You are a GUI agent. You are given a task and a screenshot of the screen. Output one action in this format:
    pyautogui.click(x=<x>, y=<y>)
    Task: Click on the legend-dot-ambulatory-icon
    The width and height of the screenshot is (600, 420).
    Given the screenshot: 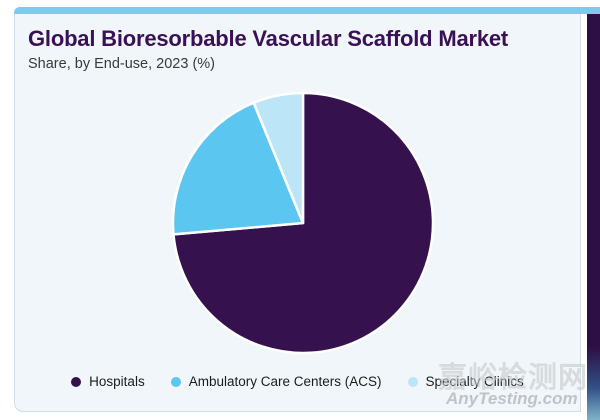 What is the action you would take?
    pyautogui.click(x=175, y=381)
    